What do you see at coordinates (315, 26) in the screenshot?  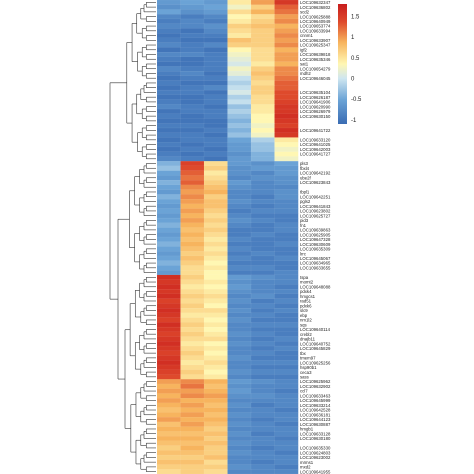 I see `row-label: LOC109653774` at bounding box center [315, 26].